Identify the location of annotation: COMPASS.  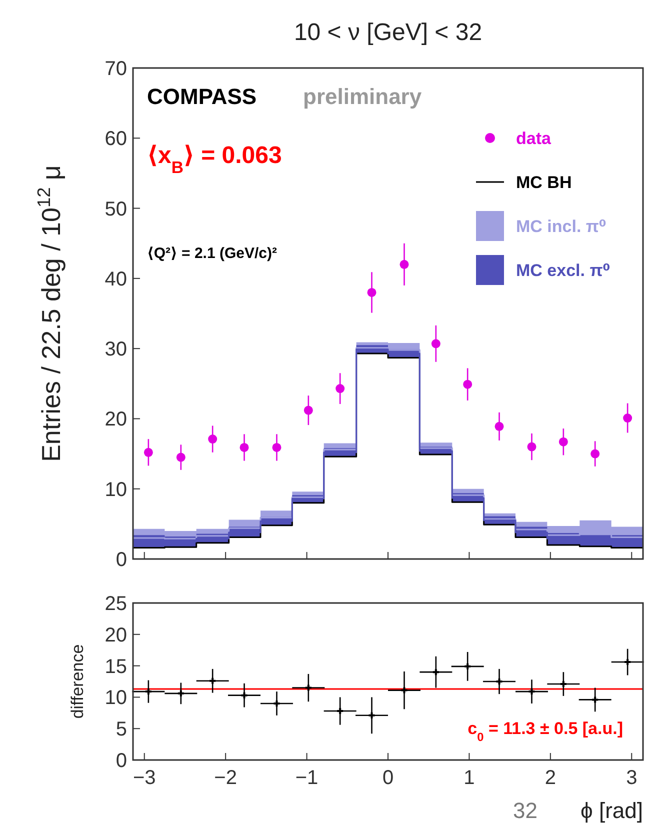
(202, 96).